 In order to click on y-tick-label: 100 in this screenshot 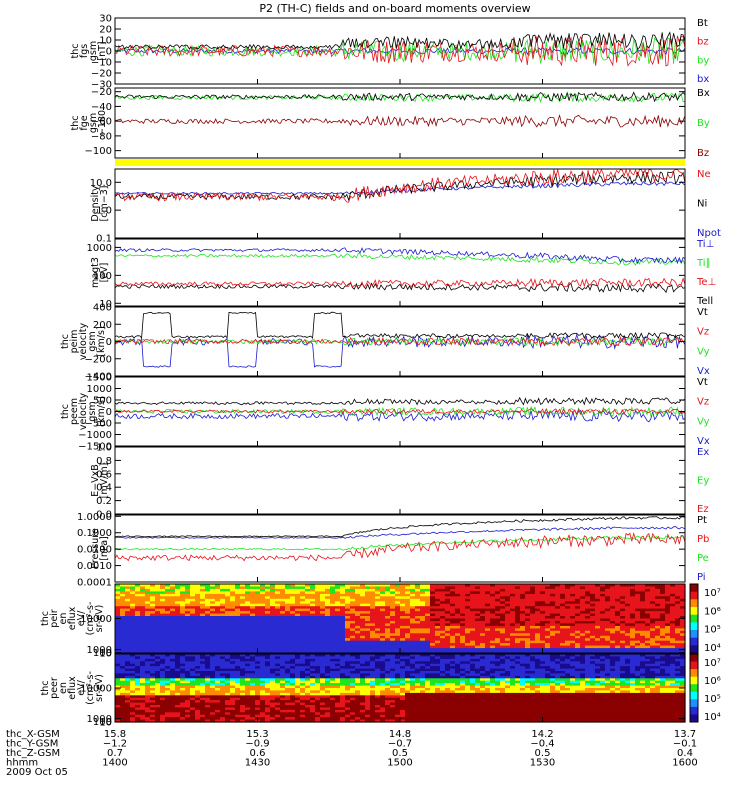, I will do `click(102, 276)`.